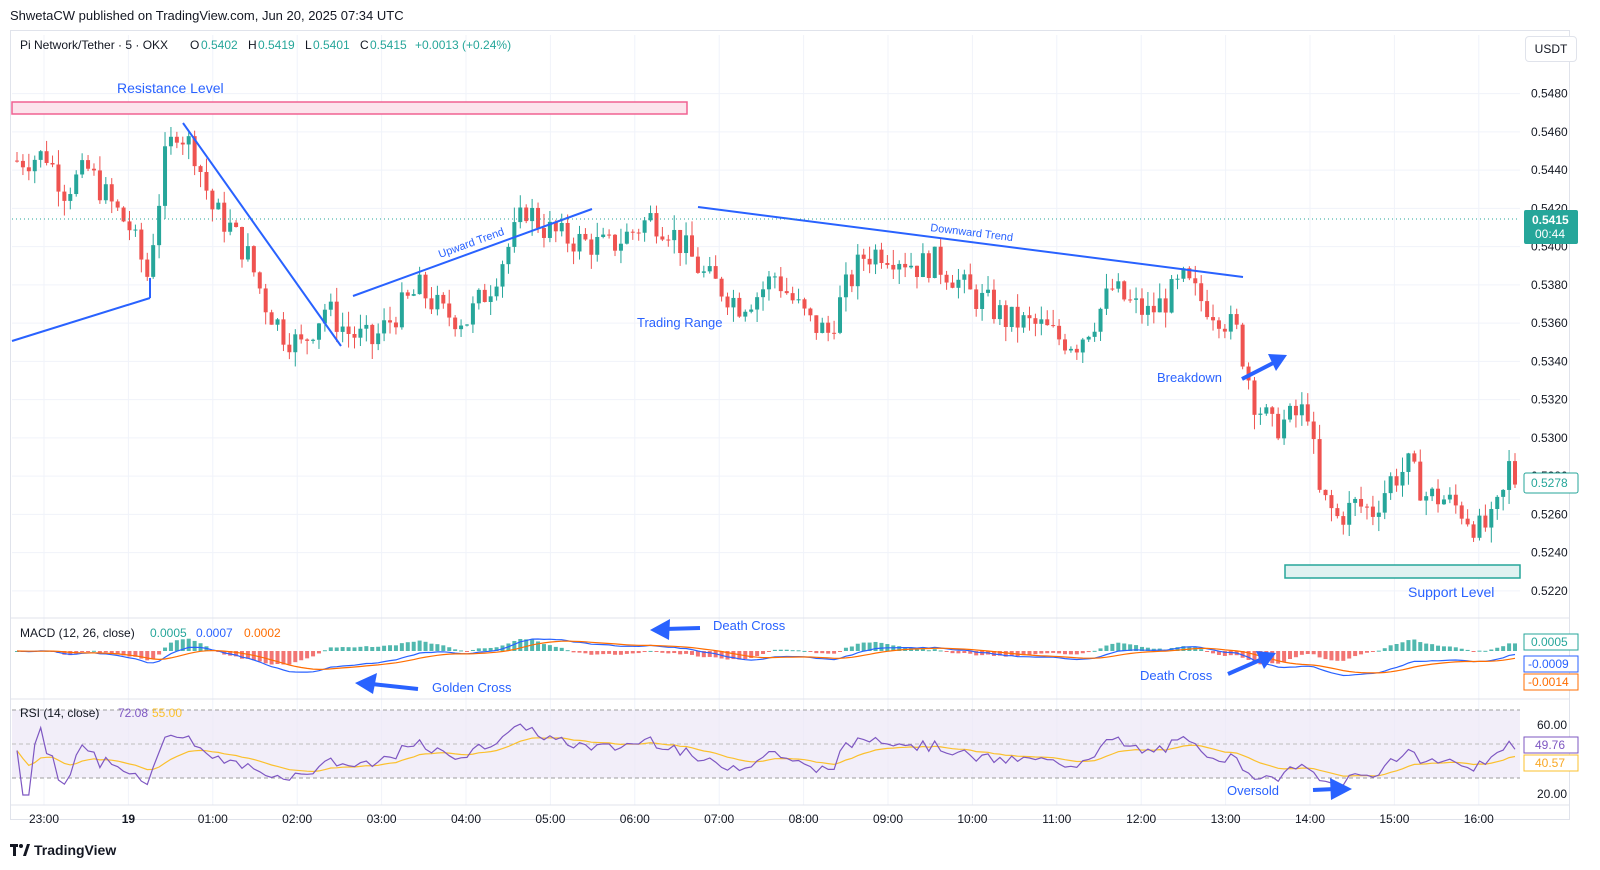 The width and height of the screenshot is (1600, 870). I want to click on time-tick-label: 16:00, so click(1479, 819).